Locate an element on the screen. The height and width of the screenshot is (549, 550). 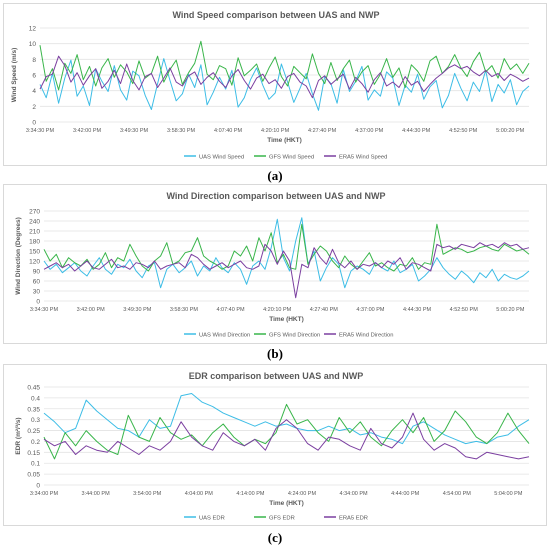
legend-label-gfs: GFS Wind Direction is located at coordinates (294, 336).